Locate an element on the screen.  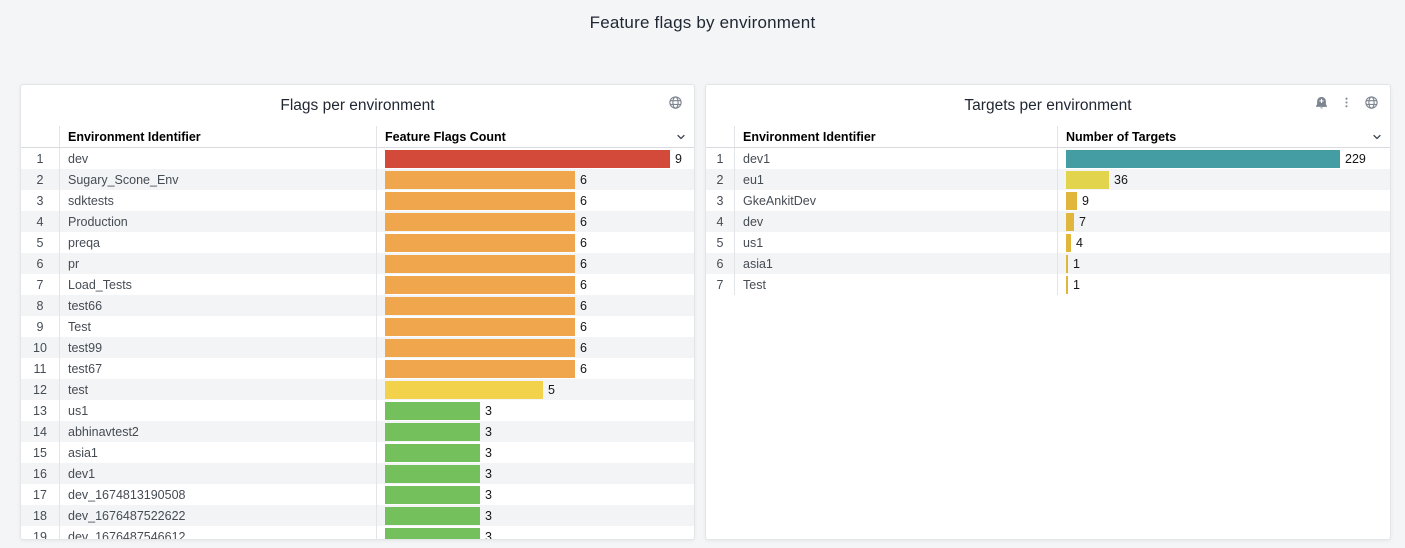
dashboard-title: Feature flags by environment is located at coordinates (702, 22).